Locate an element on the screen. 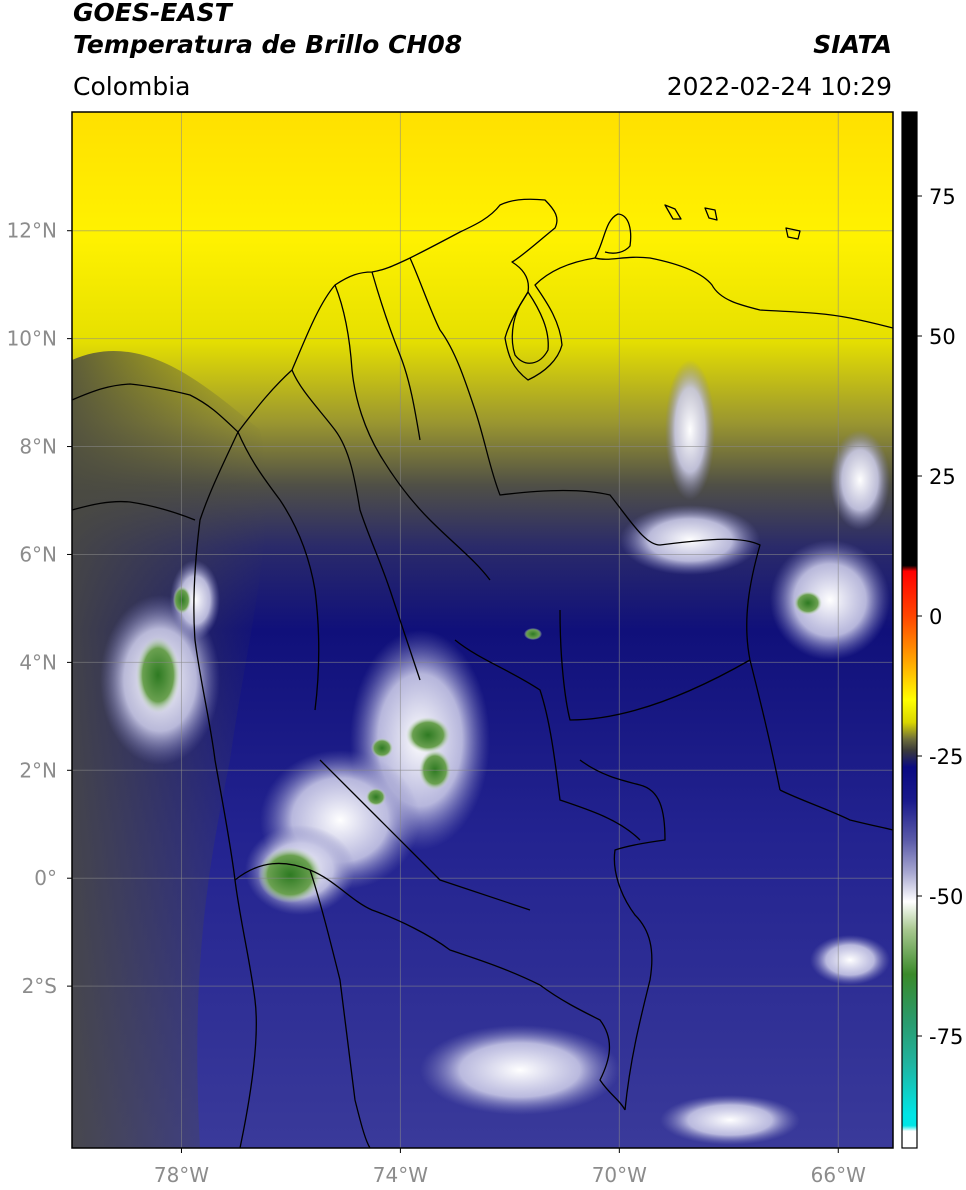 The image size is (966, 1190). bonaire is located at coordinates (793, 233).